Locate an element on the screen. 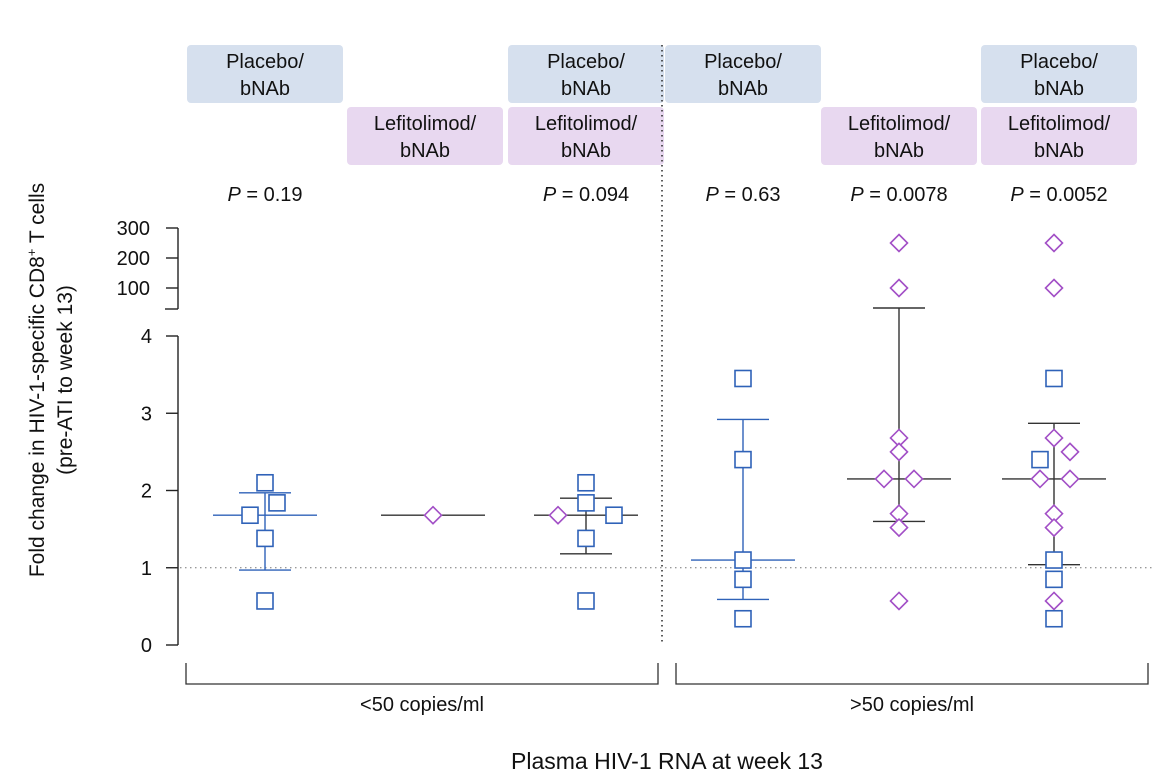  y-tick-label: 300 is located at coordinates (133, 229).